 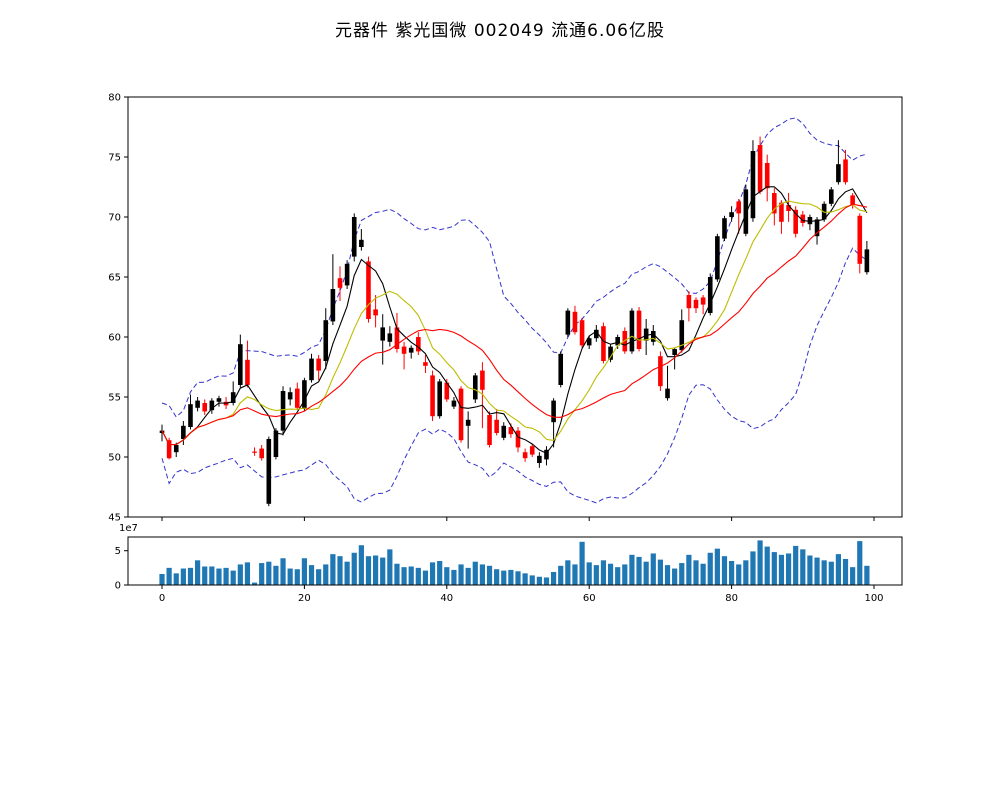 What do you see at coordinates (118, 586) in the screenshot?
I see `y-tick-label: 0` at bounding box center [118, 586].